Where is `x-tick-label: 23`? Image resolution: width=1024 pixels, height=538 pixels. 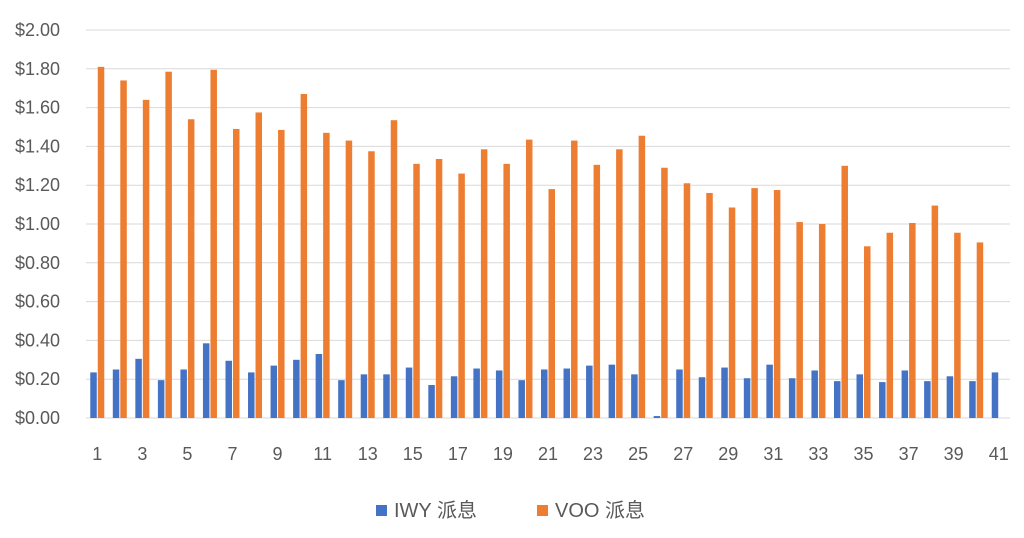 x-tick-label: 23 is located at coordinates (593, 454).